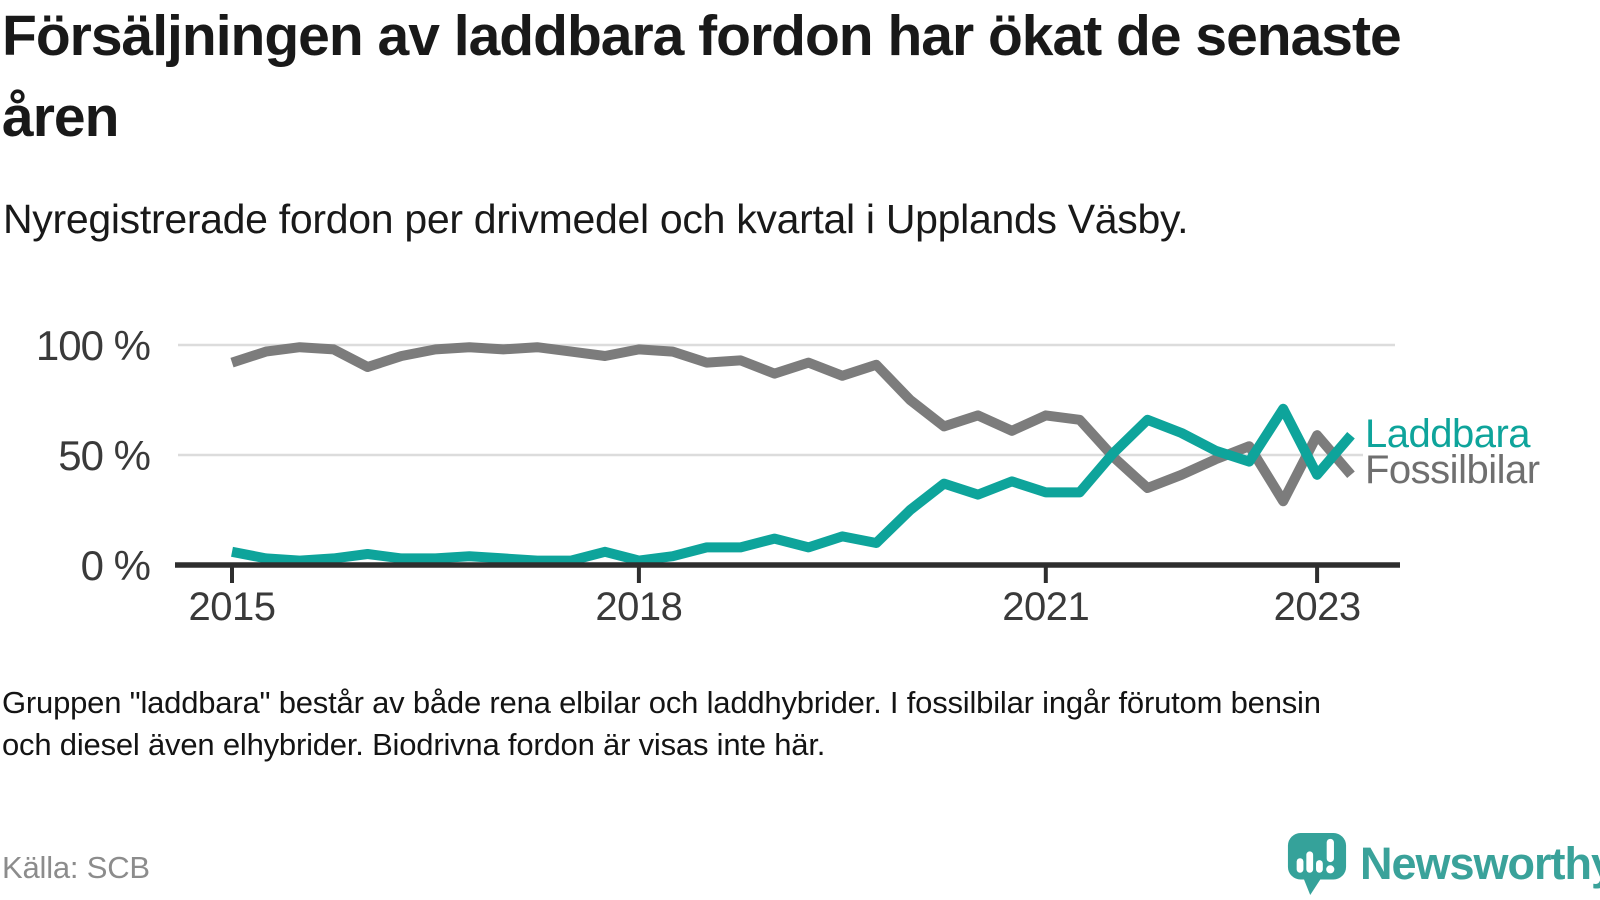  Describe the element at coordinates (1317, 864) in the screenshot. I see `newsworthy-chart-bubble-icon` at that location.